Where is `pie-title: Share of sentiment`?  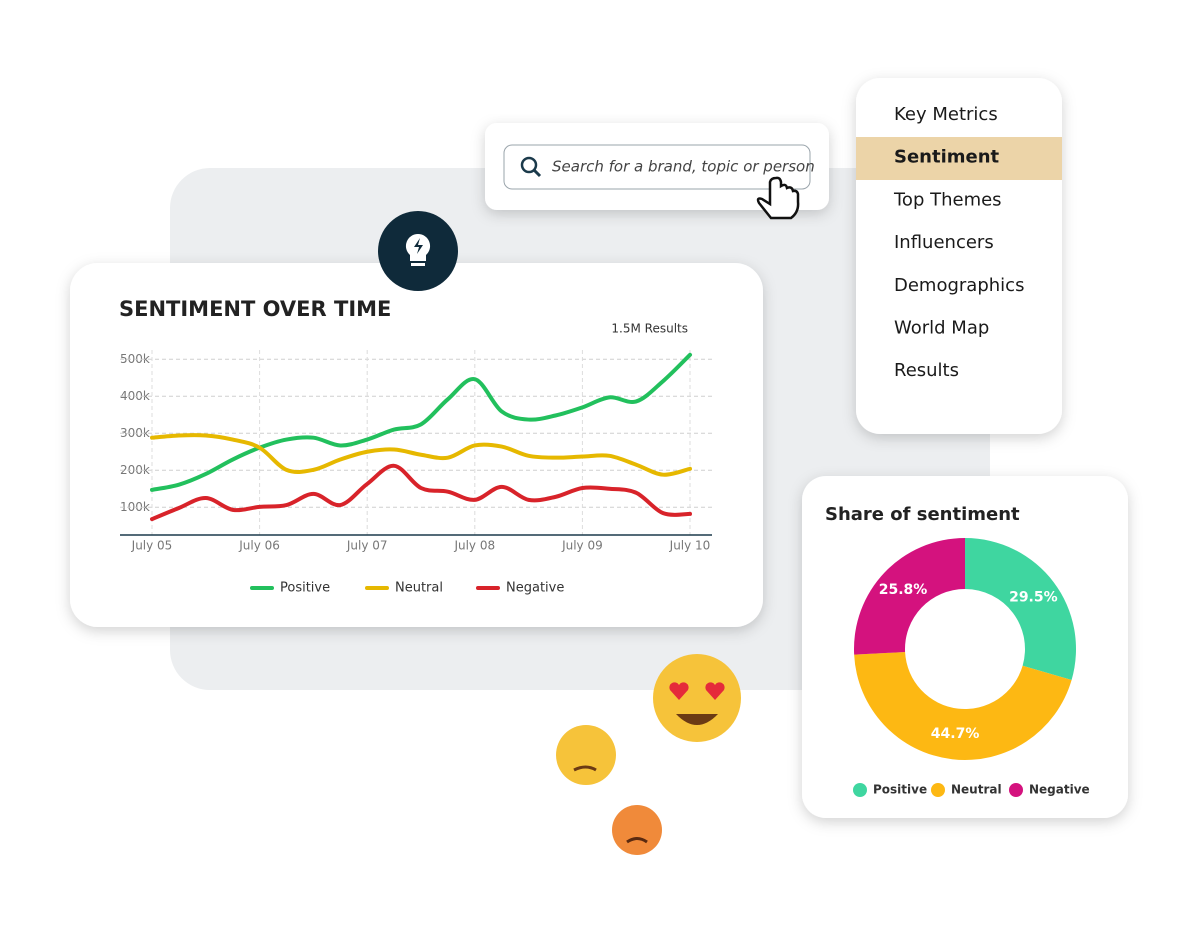 pie-title: Share of sentiment is located at coordinates (922, 514).